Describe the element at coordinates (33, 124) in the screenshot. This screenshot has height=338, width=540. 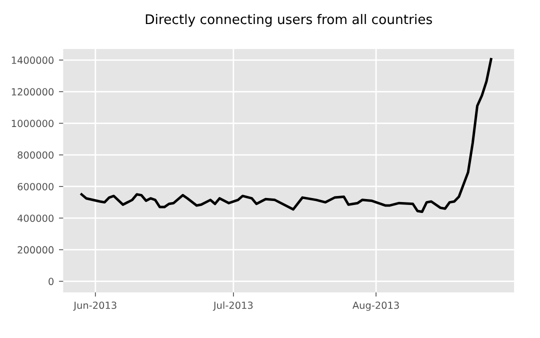
I see `y-tick-label: 1000000` at that location.